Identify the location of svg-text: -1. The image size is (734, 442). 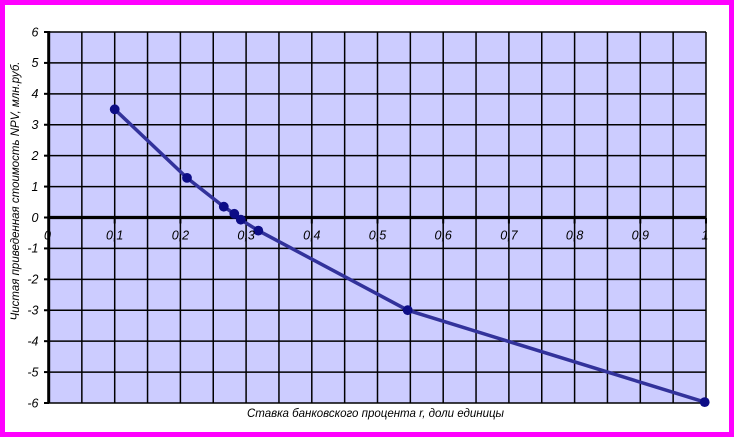
(32, 249).